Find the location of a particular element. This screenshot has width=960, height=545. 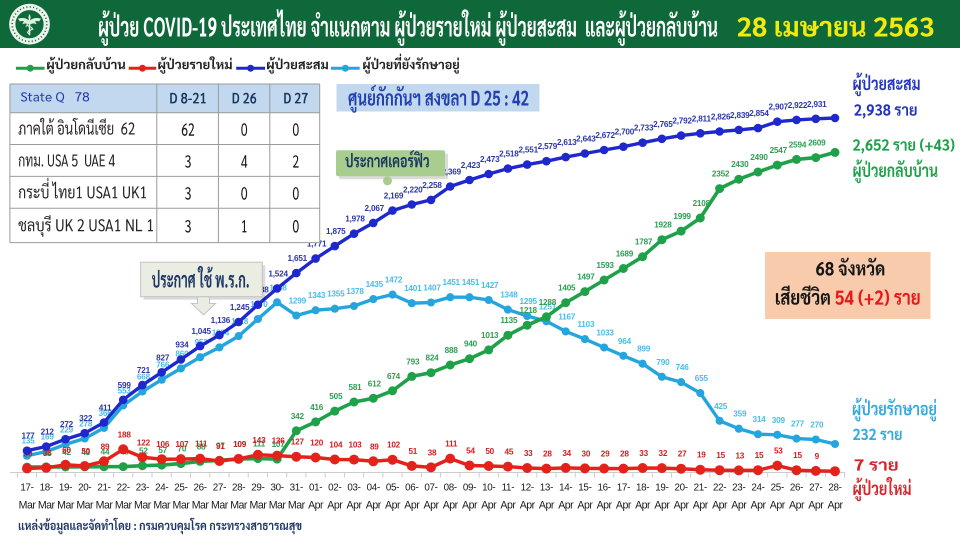

svg-text: 2,811 is located at coordinates (702, 118).